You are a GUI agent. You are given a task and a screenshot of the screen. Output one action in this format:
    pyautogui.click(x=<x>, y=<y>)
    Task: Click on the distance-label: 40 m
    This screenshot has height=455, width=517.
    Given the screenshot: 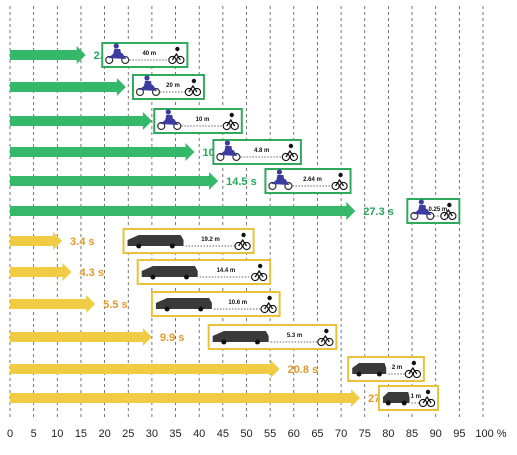 What is the action you would take?
    pyautogui.click(x=149, y=54)
    